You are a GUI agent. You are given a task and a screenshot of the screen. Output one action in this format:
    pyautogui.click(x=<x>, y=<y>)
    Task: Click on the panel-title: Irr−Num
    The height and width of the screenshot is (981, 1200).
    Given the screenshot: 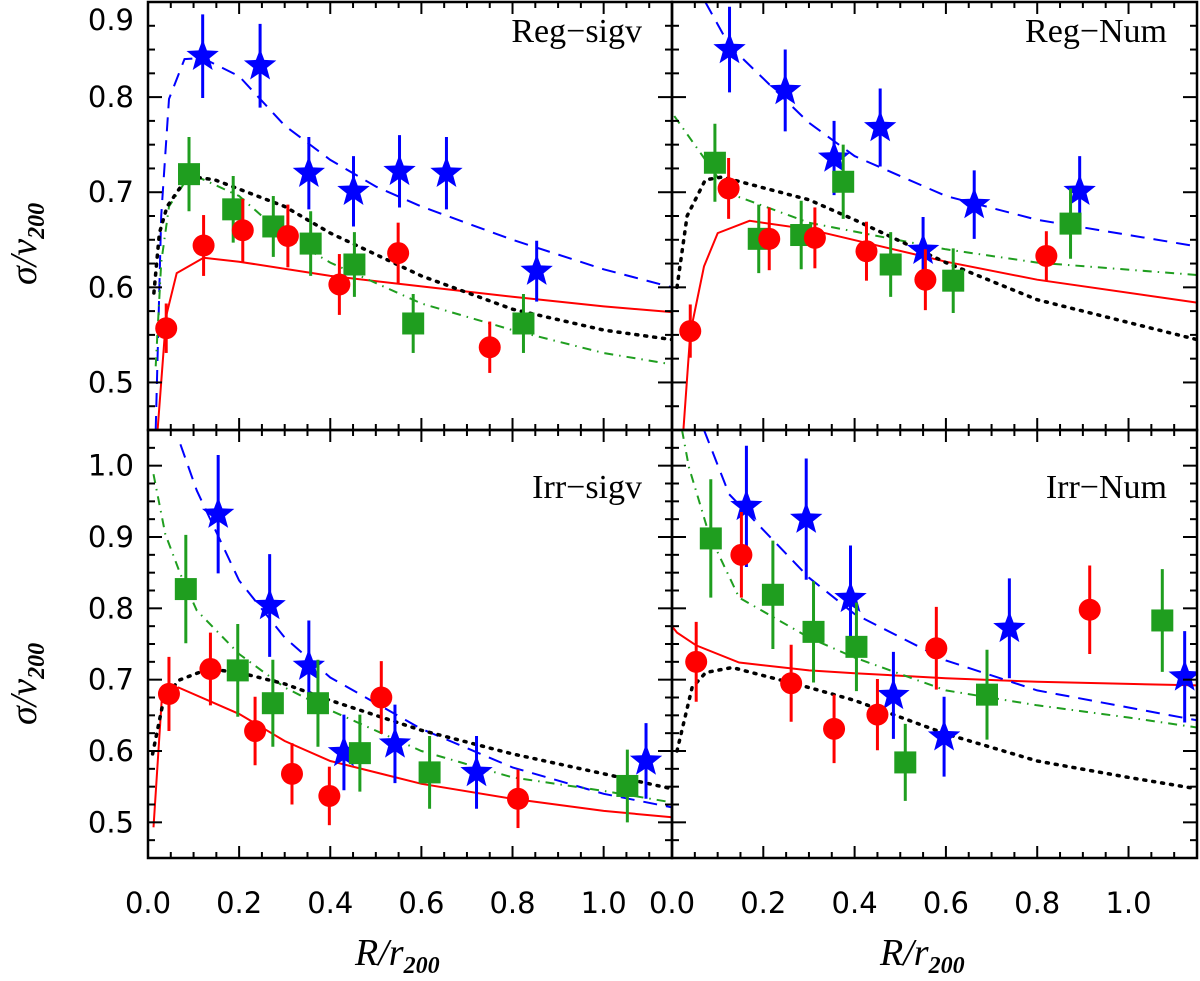 What is the action you would take?
    pyautogui.click(x=1106, y=487)
    